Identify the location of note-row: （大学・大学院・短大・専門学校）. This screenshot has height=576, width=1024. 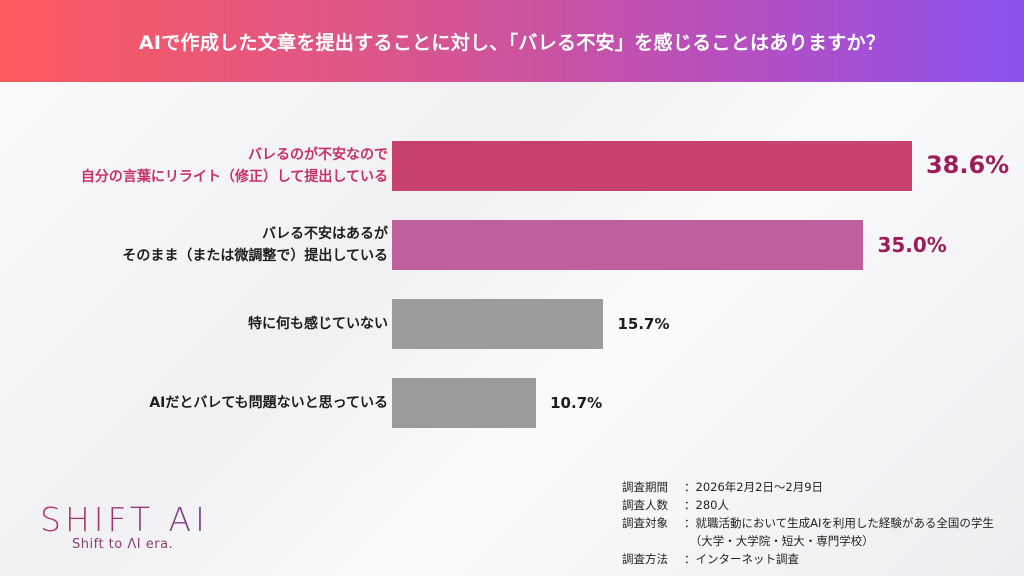
(808, 541).